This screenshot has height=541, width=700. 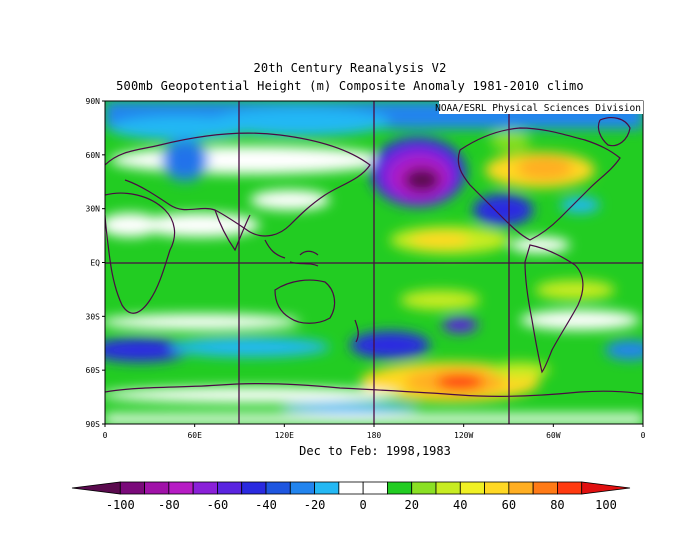 What do you see at coordinates (350, 68) in the screenshot?
I see `chart-title: 20th Century Reanalysis V2` at bounding box center [350, 68].